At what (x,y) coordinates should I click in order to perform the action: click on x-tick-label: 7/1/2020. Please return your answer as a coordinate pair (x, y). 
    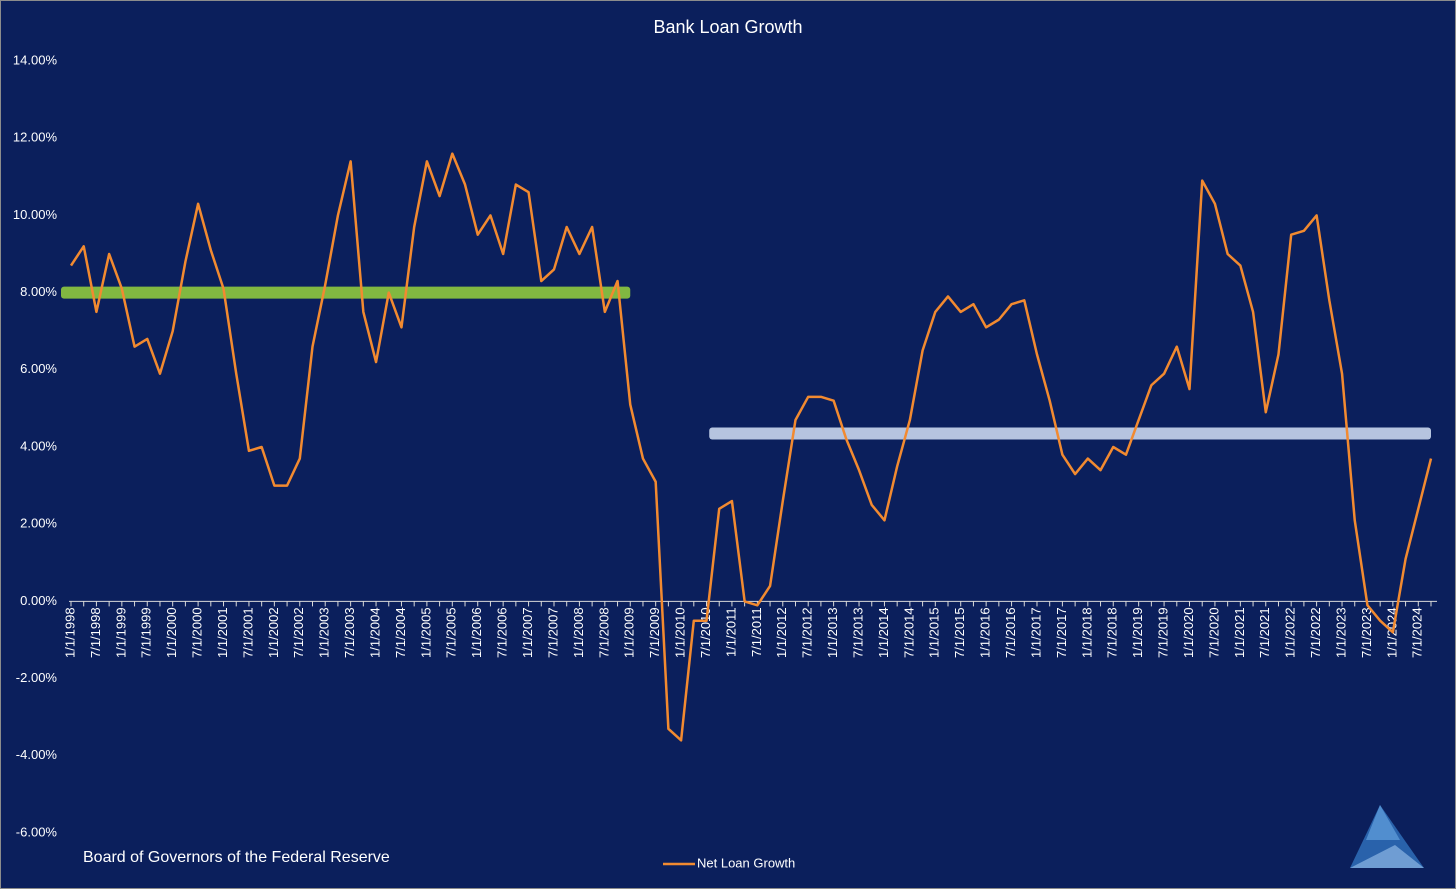
    Looking at the image, I should click on (1213, 632).